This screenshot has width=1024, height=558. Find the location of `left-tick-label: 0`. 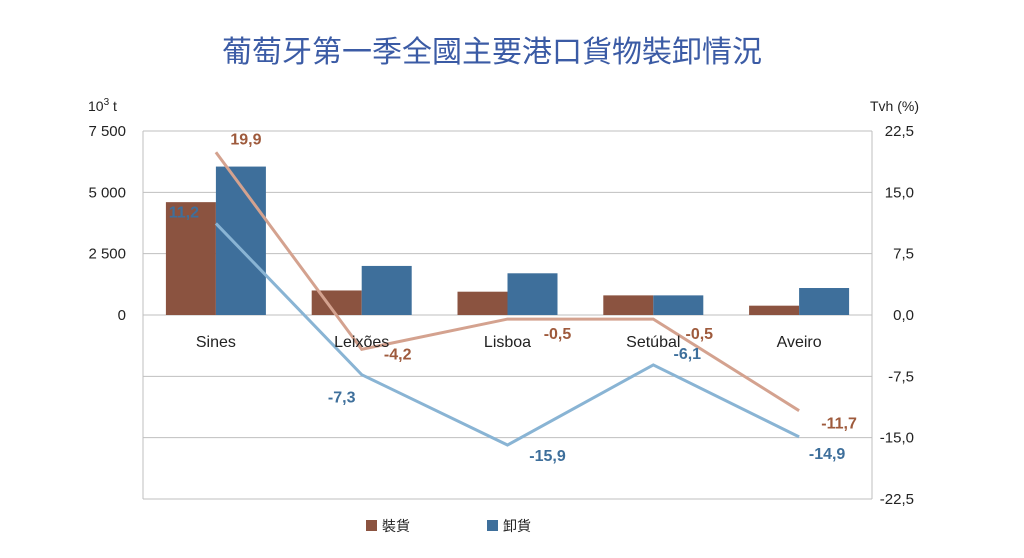

left-tick-label: 0 is located at coordinates (122, 315).